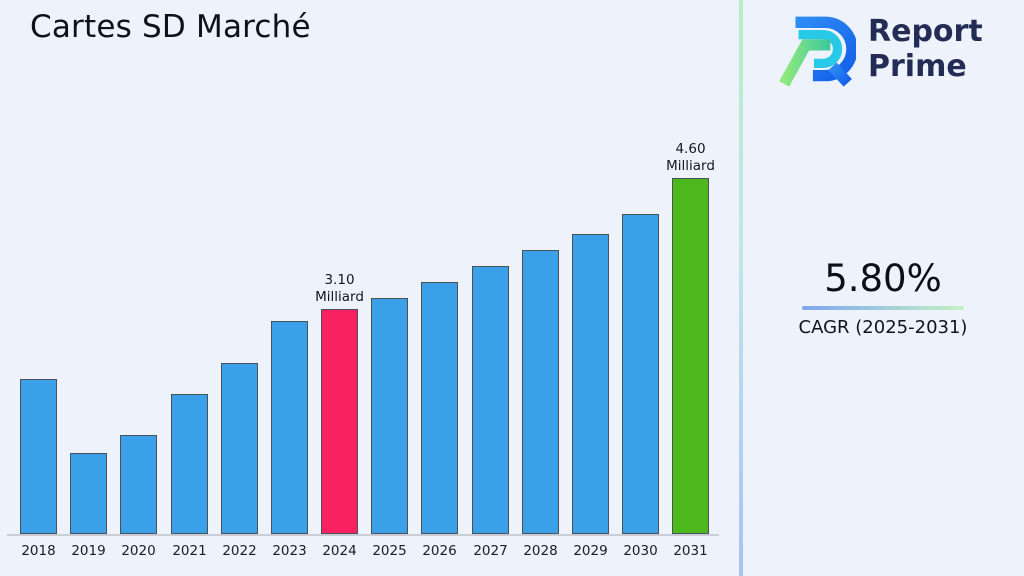 The width and height of the screenshot is (1024, 576). Describe the element at coordinates (189, 464) in the screenshot. I see `bar-2021` at that location.